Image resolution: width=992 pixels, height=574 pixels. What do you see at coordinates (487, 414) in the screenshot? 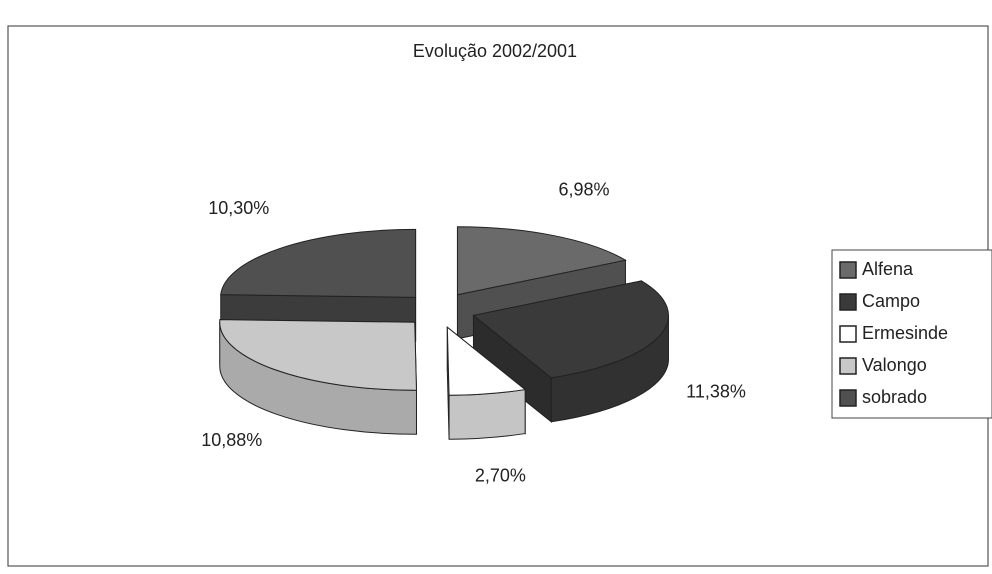
I see `slice-side` at bounding box center [487, 414].